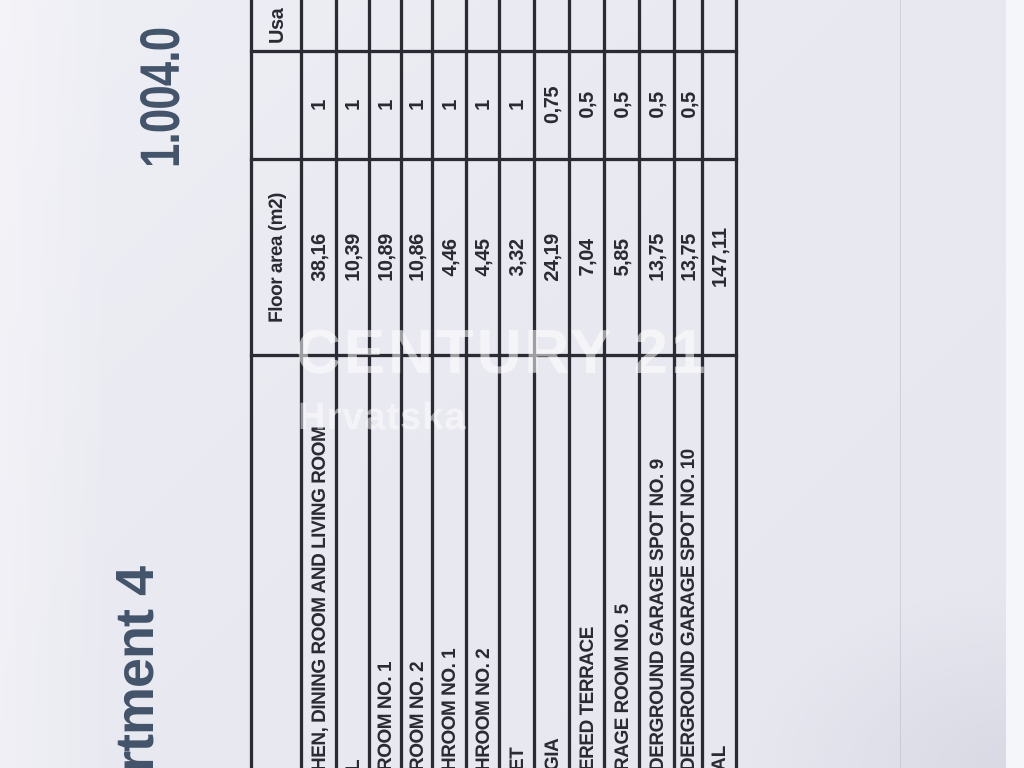 This screenshot has height=768, width=1024. Describe the element at coordinates (276, 258) in the screenshot. I see `floor-area-column-header: Floor area (m2)` at that location.